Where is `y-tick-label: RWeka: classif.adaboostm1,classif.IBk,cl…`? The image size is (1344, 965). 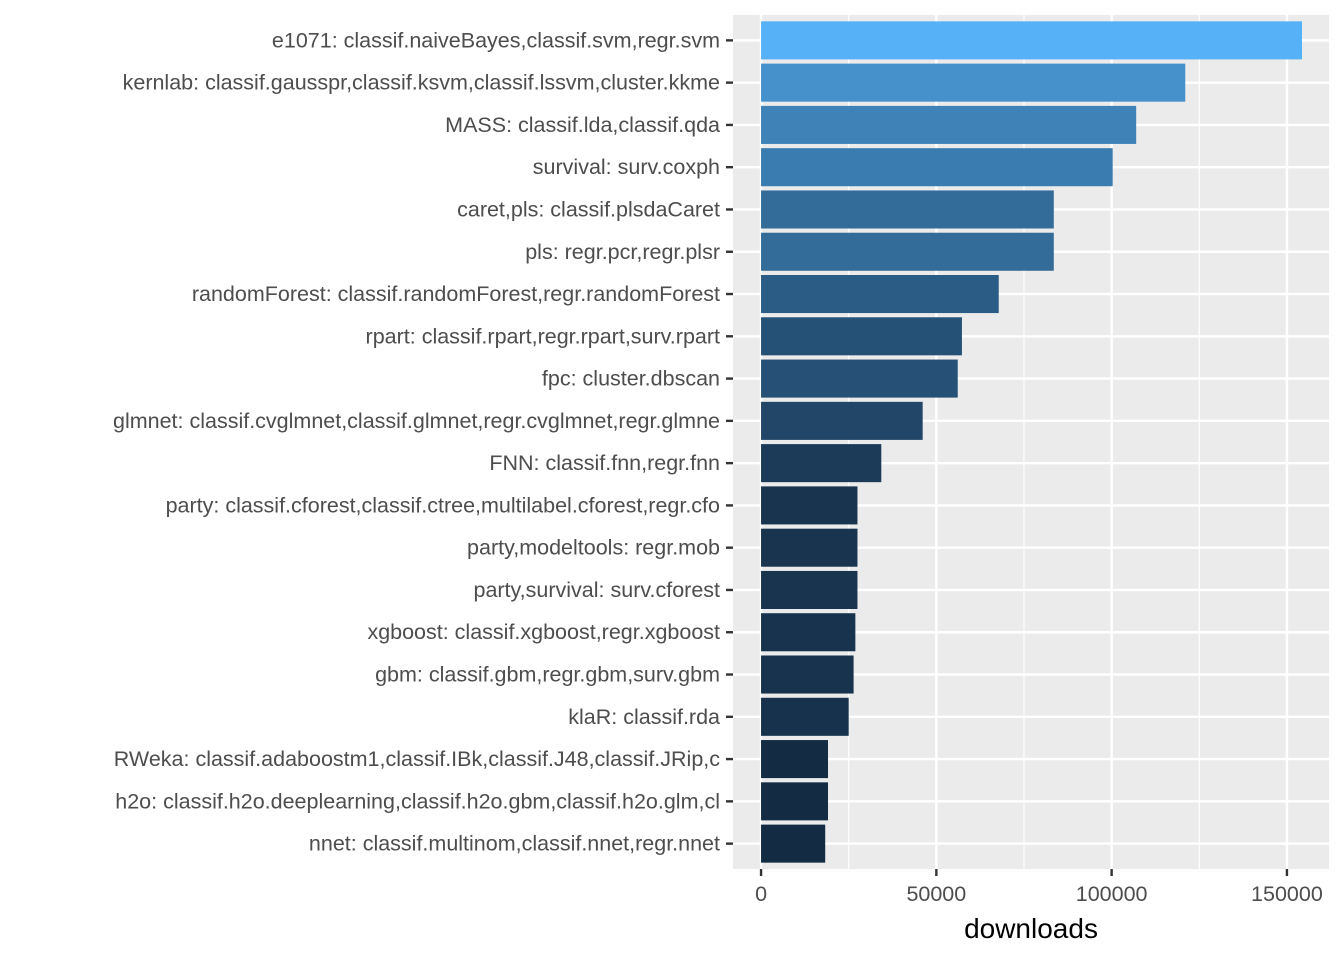 y-tick-label: RWeka: classif.adaboostm1,classif.IBk,cl… is located at coordinates (417, 759).